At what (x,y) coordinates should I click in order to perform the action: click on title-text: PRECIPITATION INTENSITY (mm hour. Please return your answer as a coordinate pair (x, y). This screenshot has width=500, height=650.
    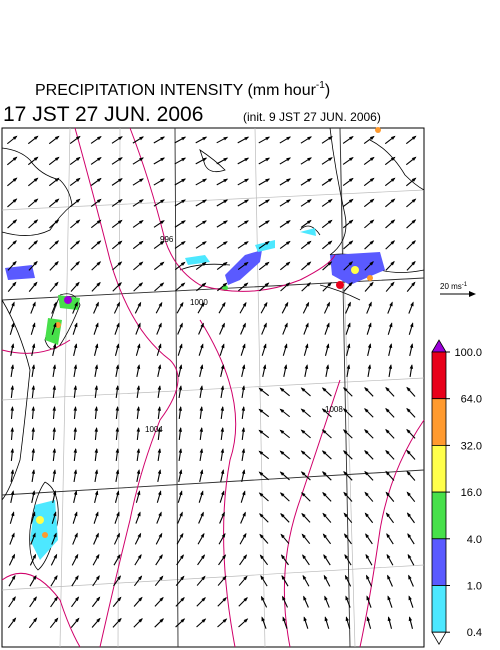
    Looking at the image, I should click on (176, 90).